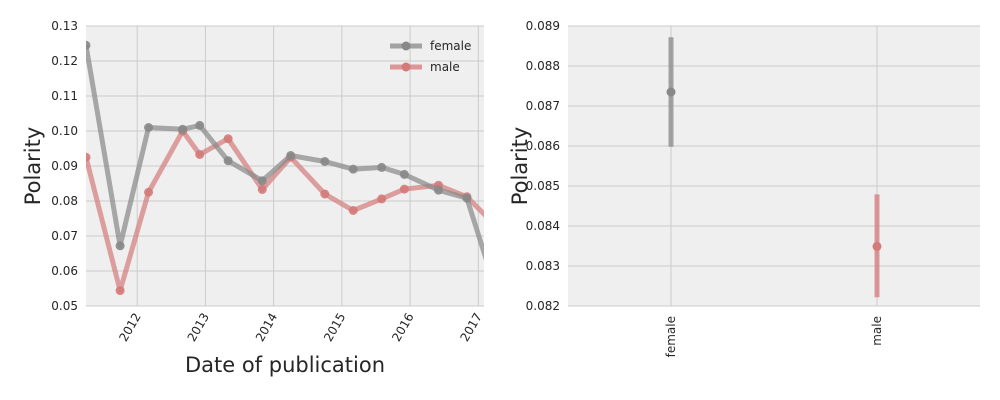 This screenshot has width=1000, height=400. I want to click on left-y-tick-label: 0.09, so click(64, 166).